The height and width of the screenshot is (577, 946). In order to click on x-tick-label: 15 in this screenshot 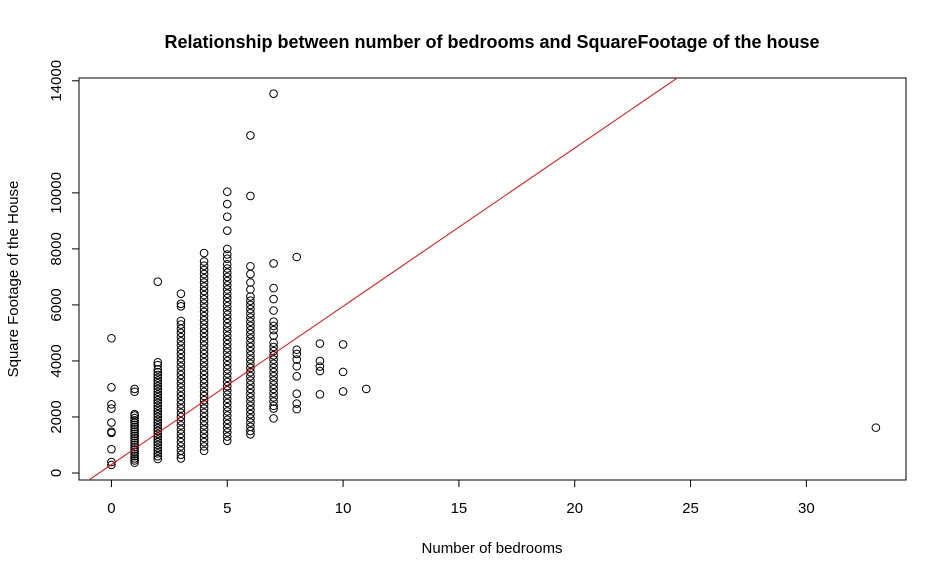, I will do `click(459, 508)`.